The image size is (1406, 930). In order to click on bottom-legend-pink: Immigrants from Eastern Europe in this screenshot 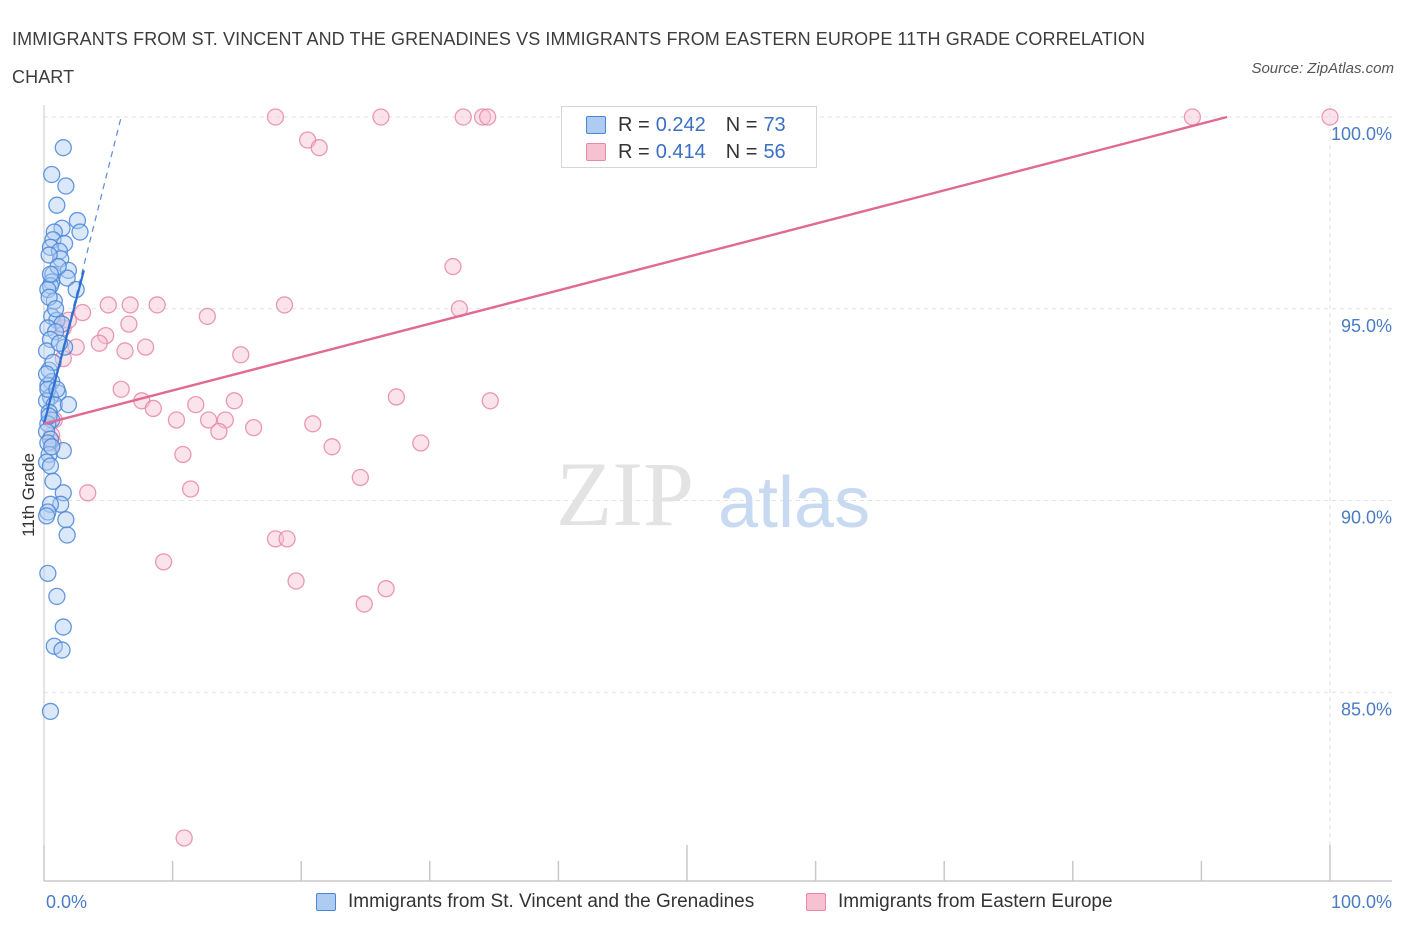, I will do `click(959, 902)`.